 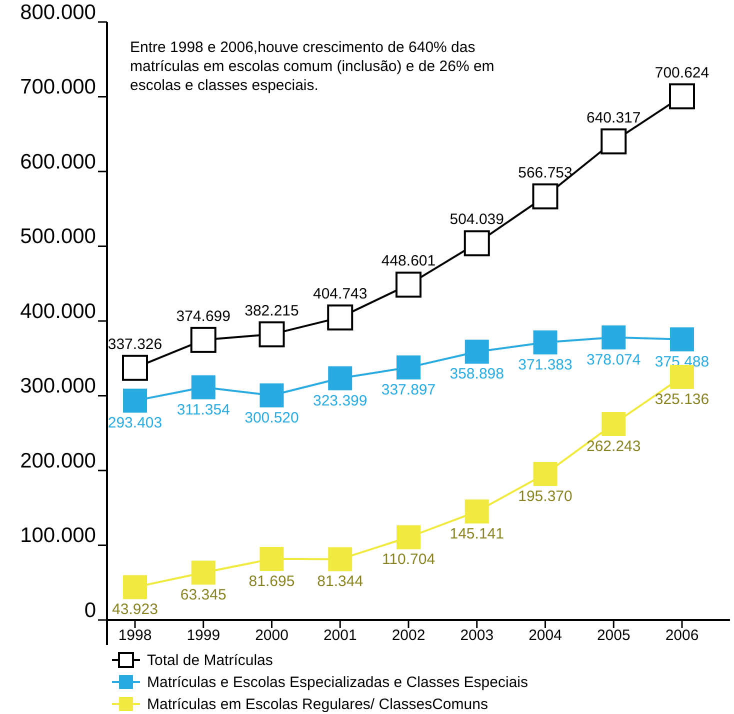 What do you see at coordinates (210, 660) in the screenshot?
I see `legend-label: Total de Matrículas` at bounding box center [210, 660].